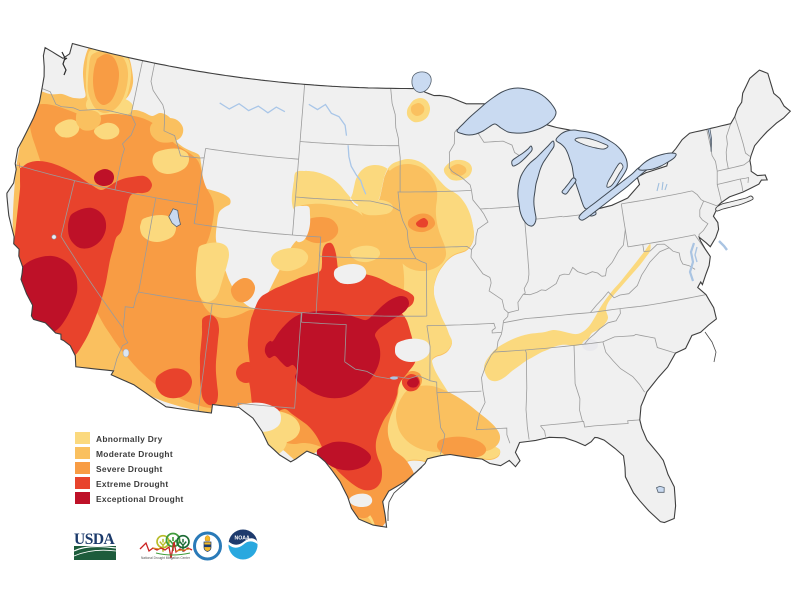 This screenshot has height=613, width=800. Describe the element at coordinates (166, 558) in the screenshot. I see `svg-text:National Drought Mitigation Ce: National Drought Mitigation Center` at that location.